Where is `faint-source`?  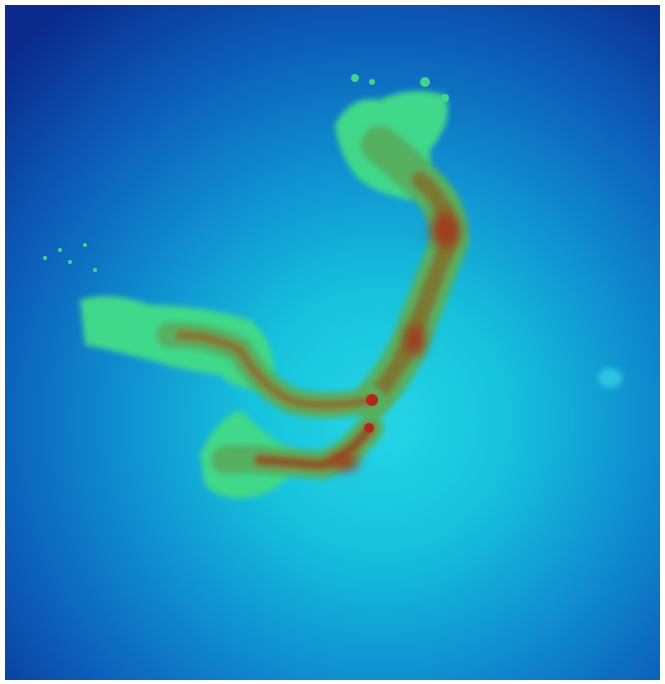
faint-source is located at coordinates (610, 378).